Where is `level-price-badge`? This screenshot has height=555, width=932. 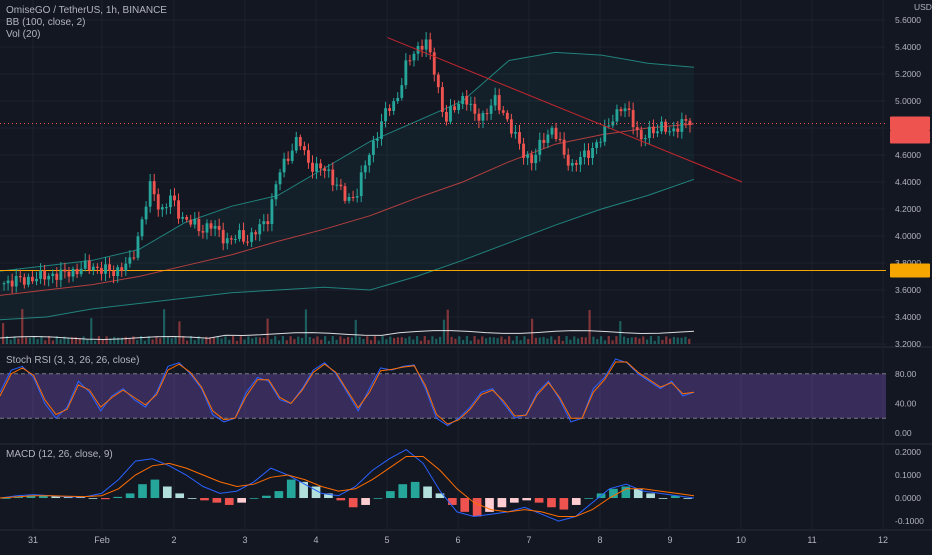
level-price-badge is located at coordinates (910, 270).